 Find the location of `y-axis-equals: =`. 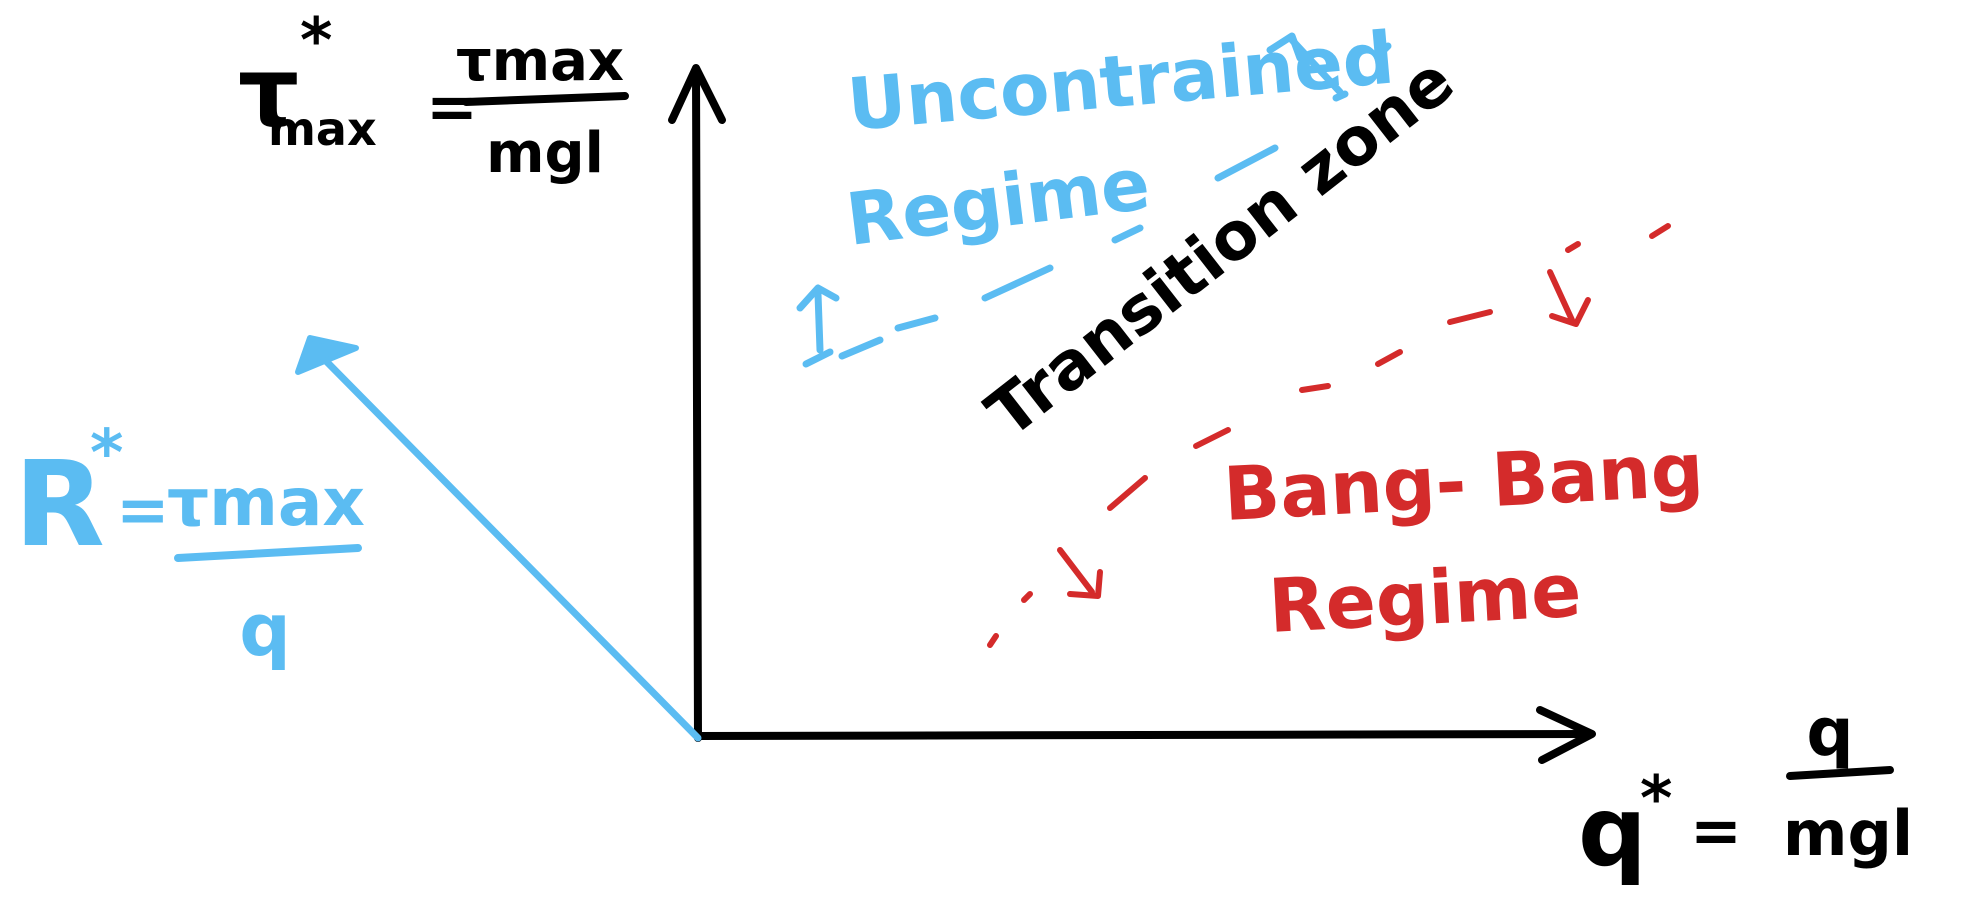

y-axis-equals: = is located at coordinates (452, 106).